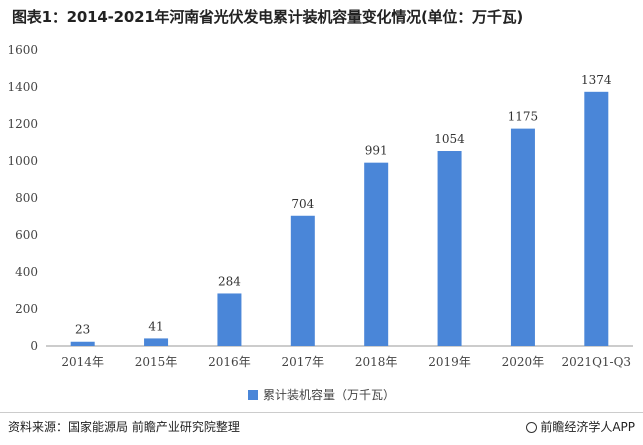 The height and width of the screenshot is (445, 643). I want to click on x-tick-label: 2014年, so click(82, 362).